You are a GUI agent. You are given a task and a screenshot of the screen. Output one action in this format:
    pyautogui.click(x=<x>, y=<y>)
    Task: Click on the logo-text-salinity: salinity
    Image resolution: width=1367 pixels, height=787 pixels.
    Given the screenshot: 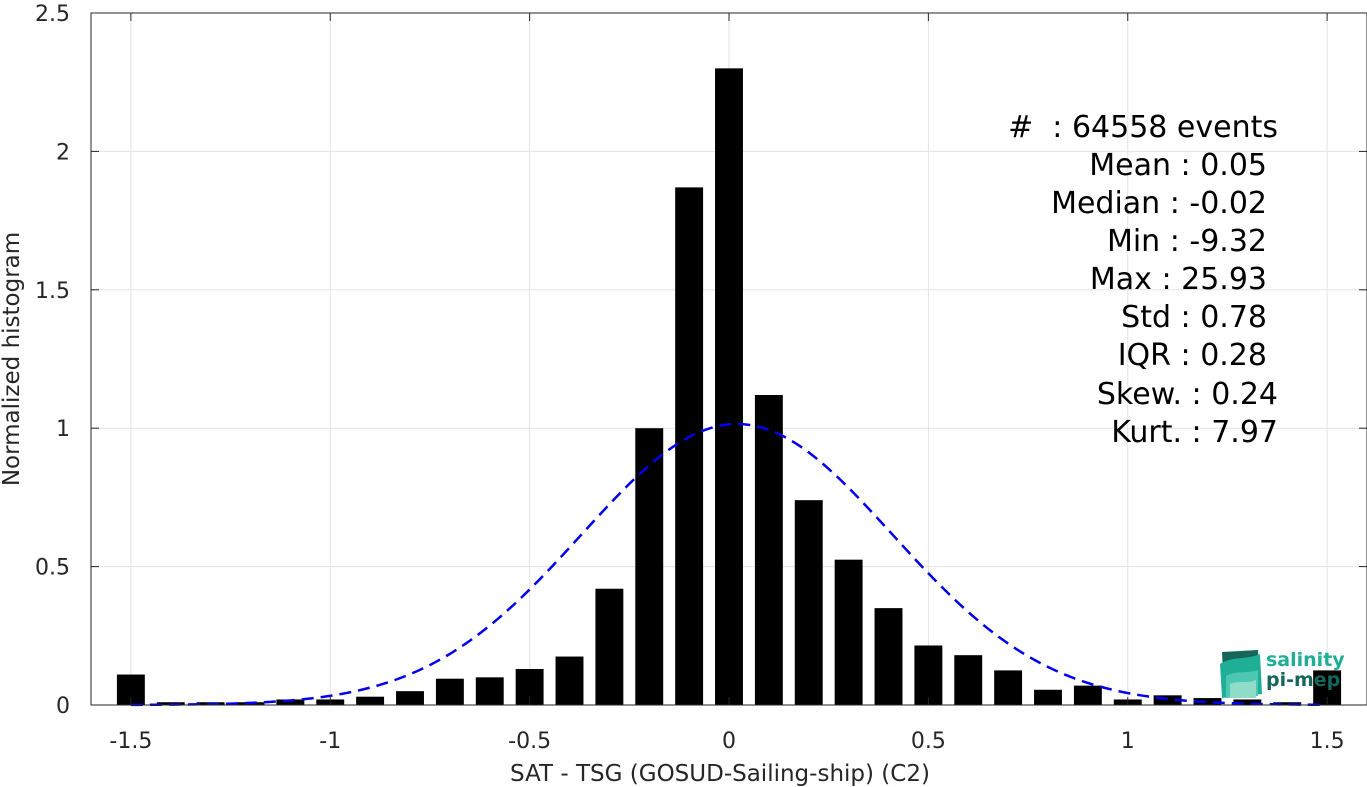 What is the action you would take?
    pyautogui.click(x=1305, y=660)
    